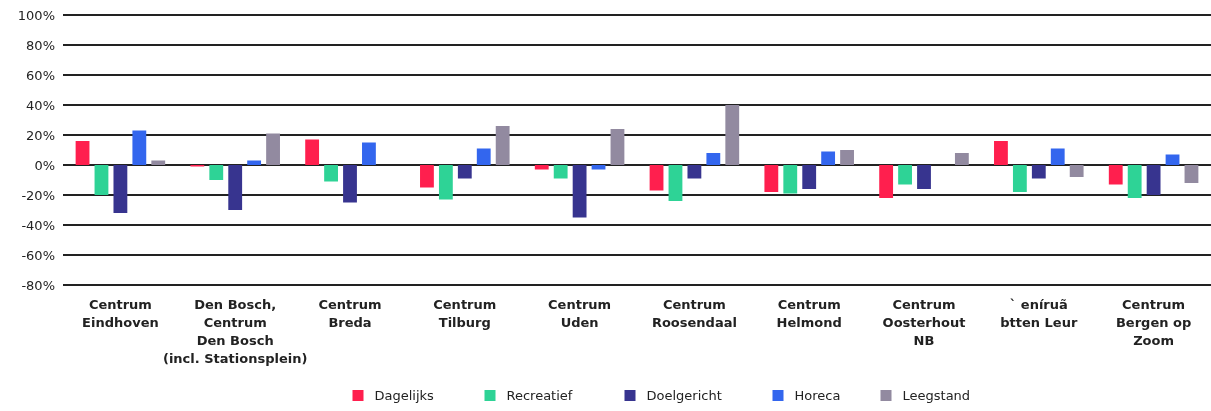 The image size is (1211, 411). I want to click on legend-label: Horeca, so click(817, 395).